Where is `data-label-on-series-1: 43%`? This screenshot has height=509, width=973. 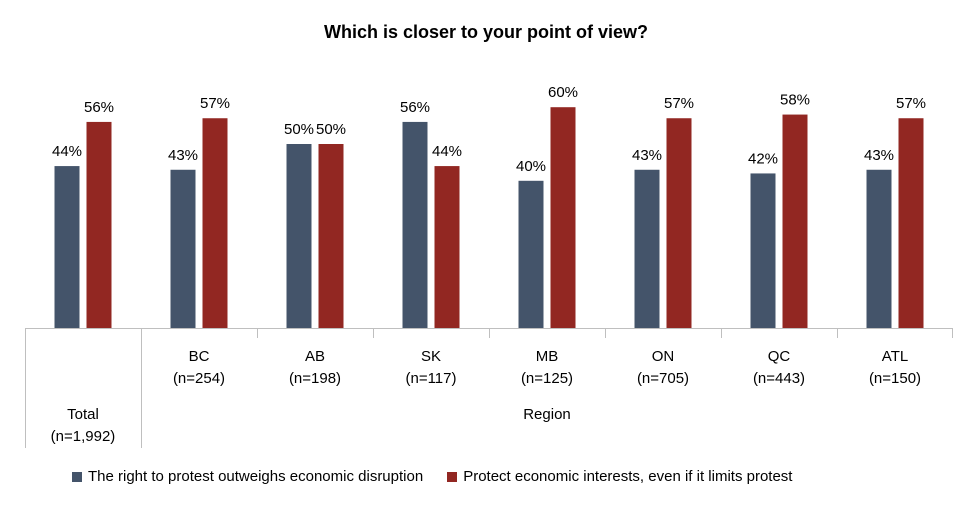 data-label-on-series-1: 43% is located at coordinates (647, 155).